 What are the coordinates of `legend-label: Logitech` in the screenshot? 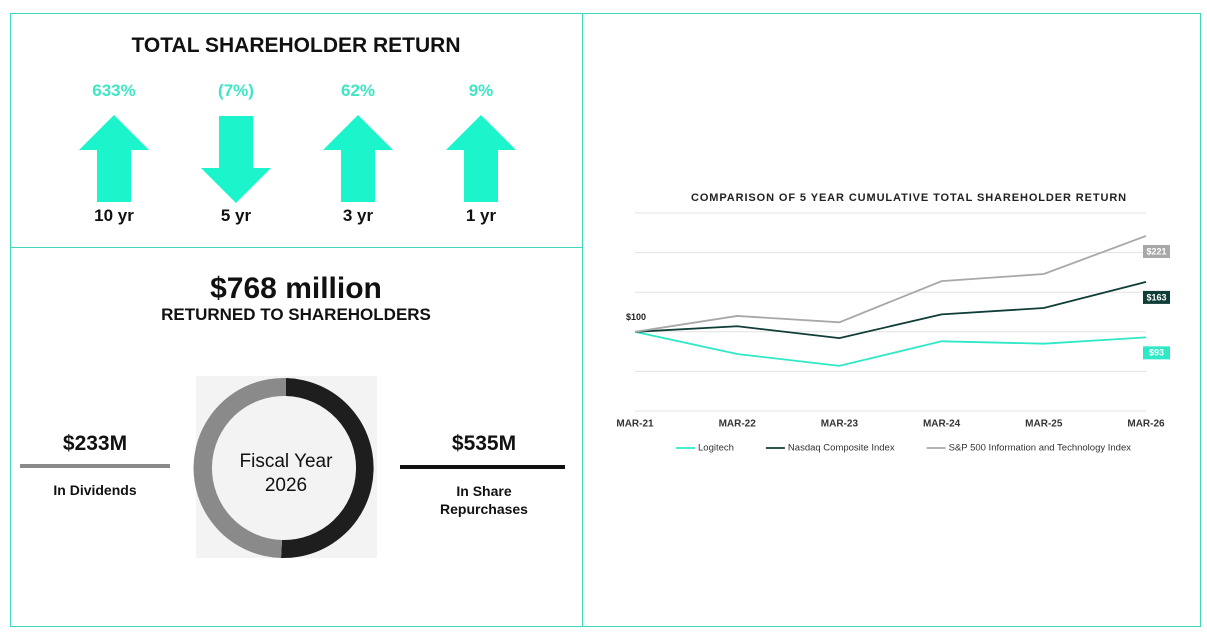 It's located at (716, 448).